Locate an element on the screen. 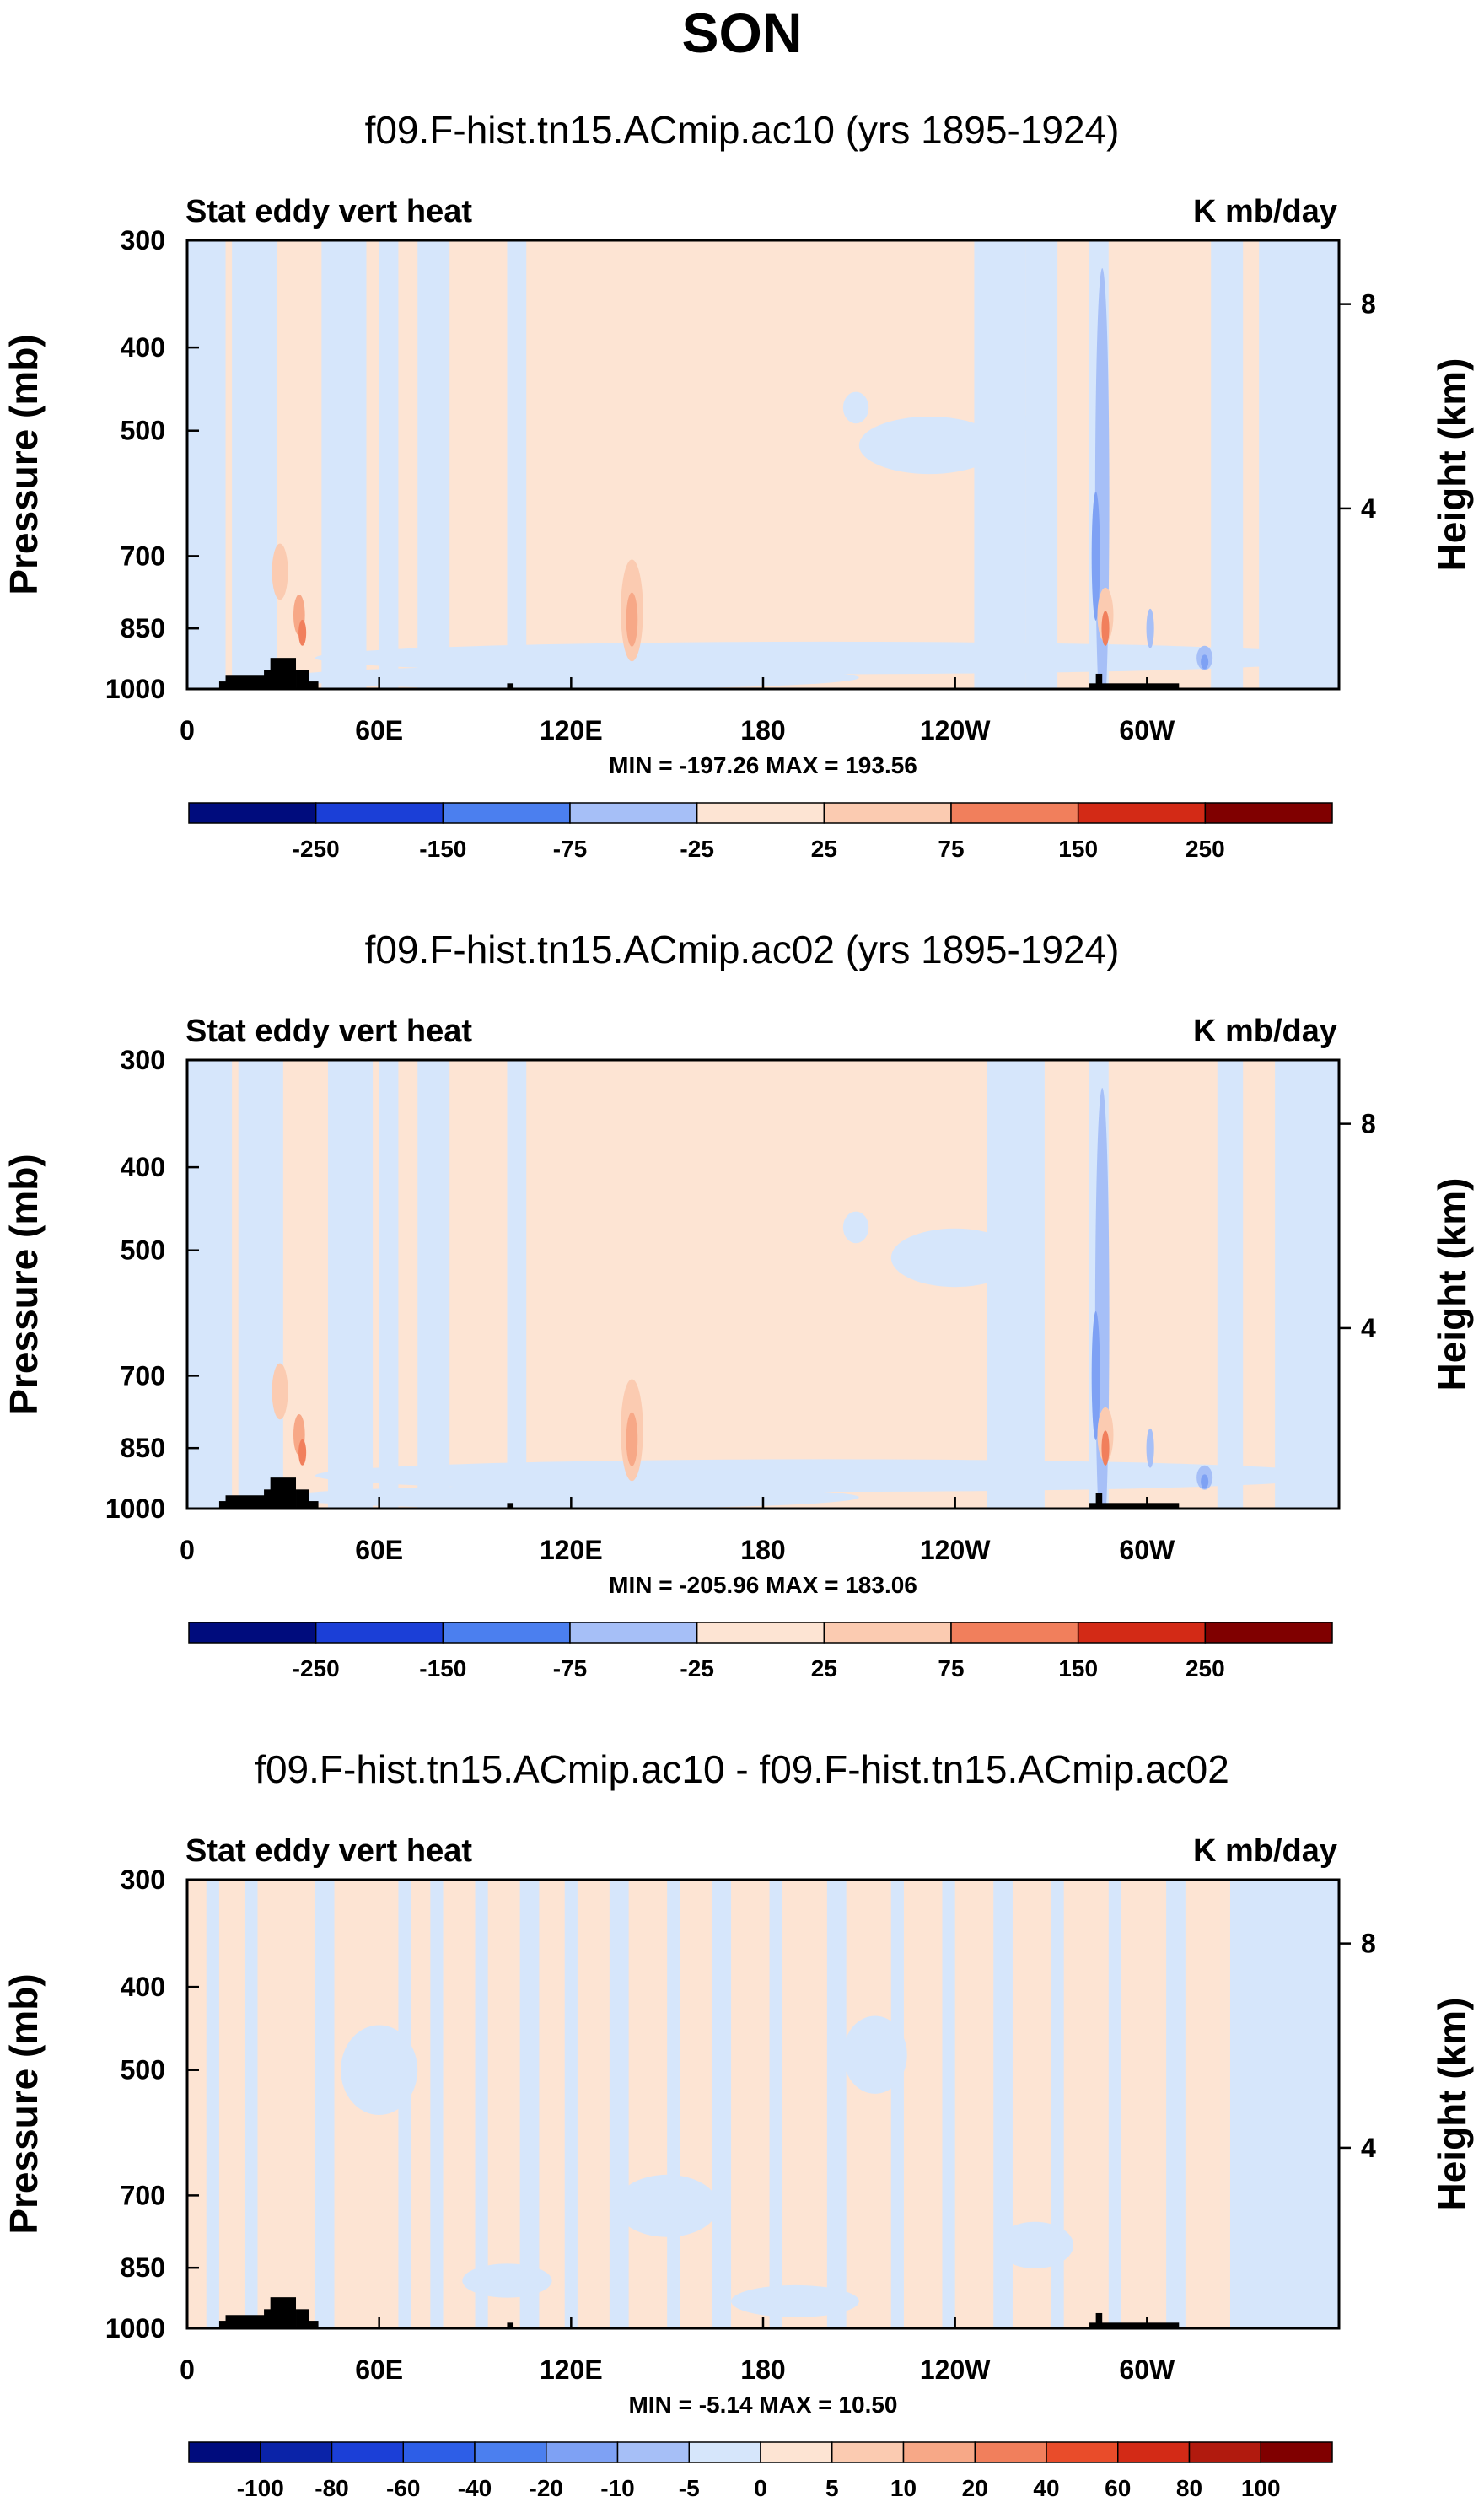 The width and height of the screenshot is (1484, 2513). colorbar: -100 -80 -60 -40 -20 -10 -5 0 5 10 20 40 60 80 100 is located at coordinates (760, 2471).